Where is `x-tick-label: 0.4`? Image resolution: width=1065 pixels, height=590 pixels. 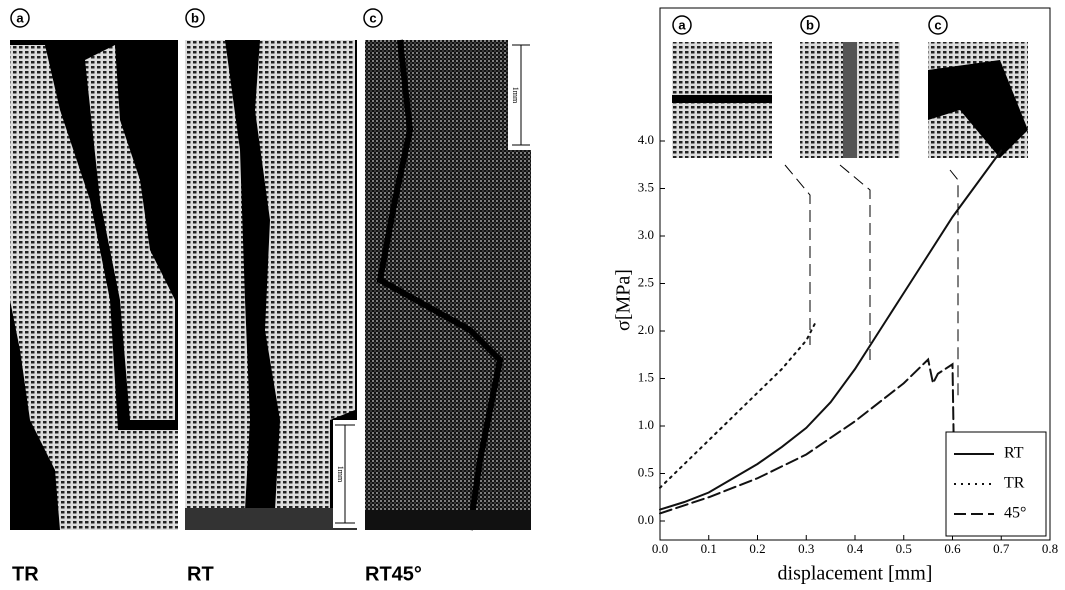
x-tick-label: 0.4 is located at coordinates (855, 548).